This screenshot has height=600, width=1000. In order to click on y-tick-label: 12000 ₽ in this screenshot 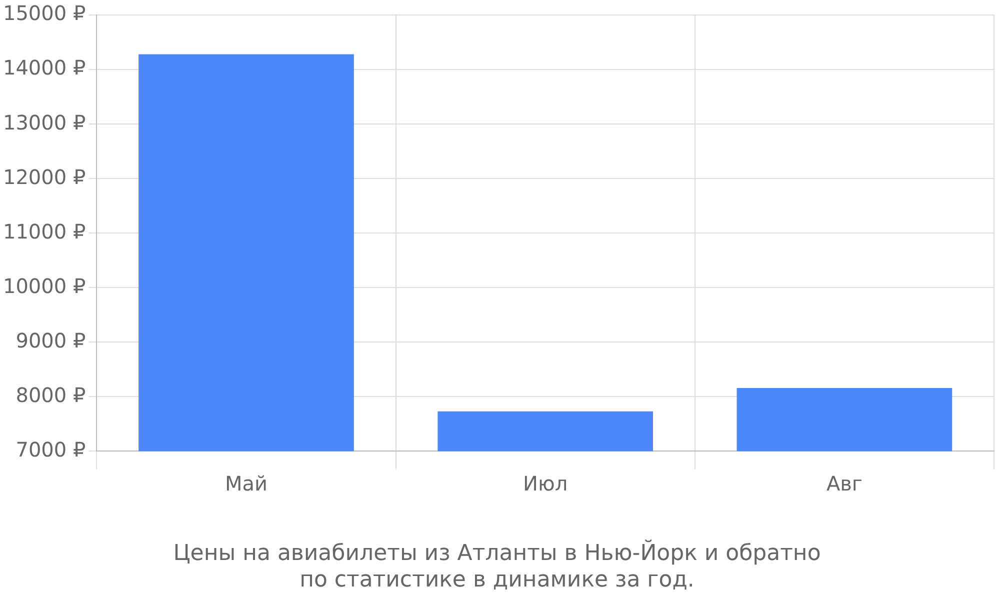, I will do `click(44, 176)`.